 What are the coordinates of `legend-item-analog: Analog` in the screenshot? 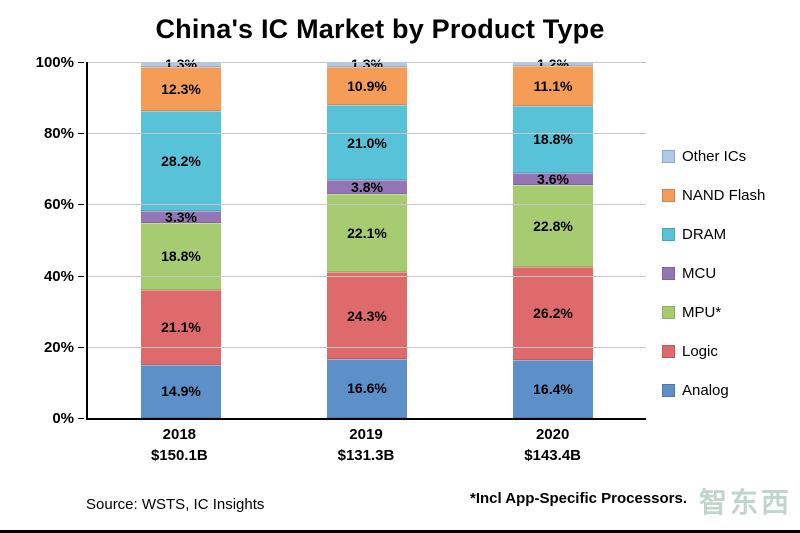 It's located at (730, 390).